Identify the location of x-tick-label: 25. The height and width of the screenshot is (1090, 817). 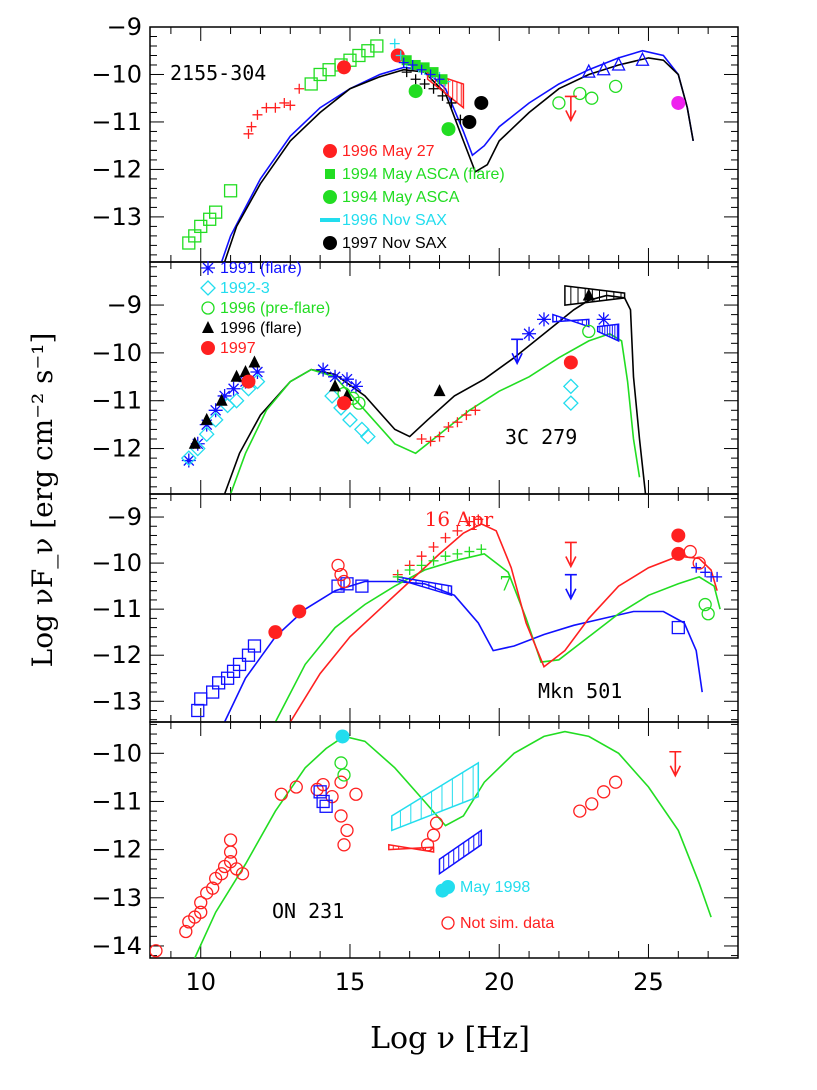
(648, 982).